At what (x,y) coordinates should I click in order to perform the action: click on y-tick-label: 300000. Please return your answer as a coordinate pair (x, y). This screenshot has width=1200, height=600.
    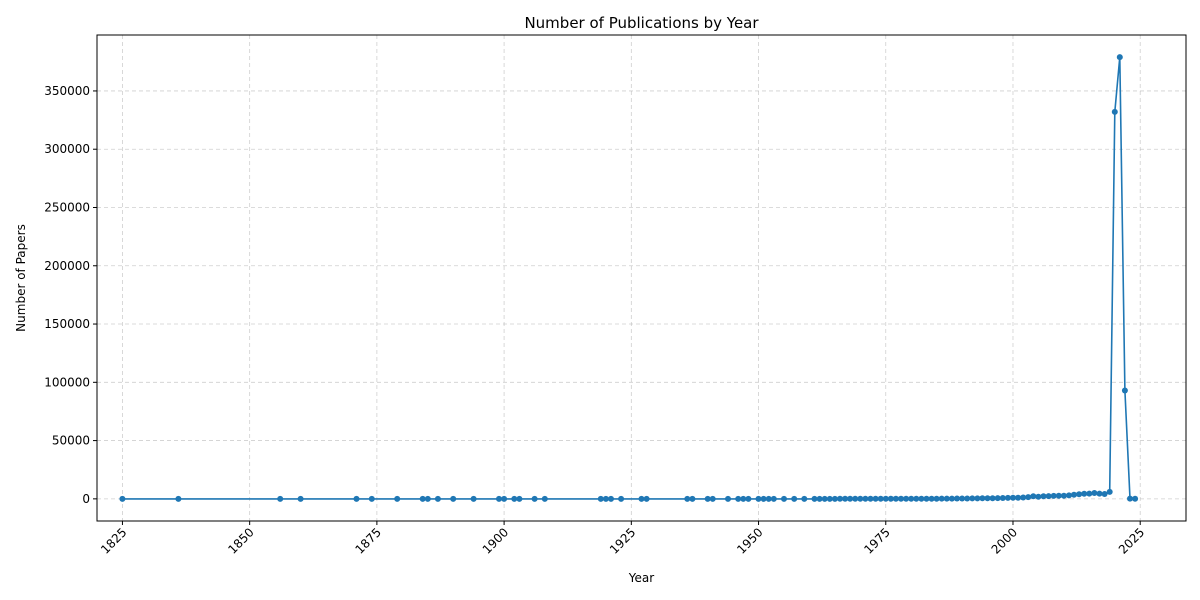
    Looking at the image, I should click on (67, 149).